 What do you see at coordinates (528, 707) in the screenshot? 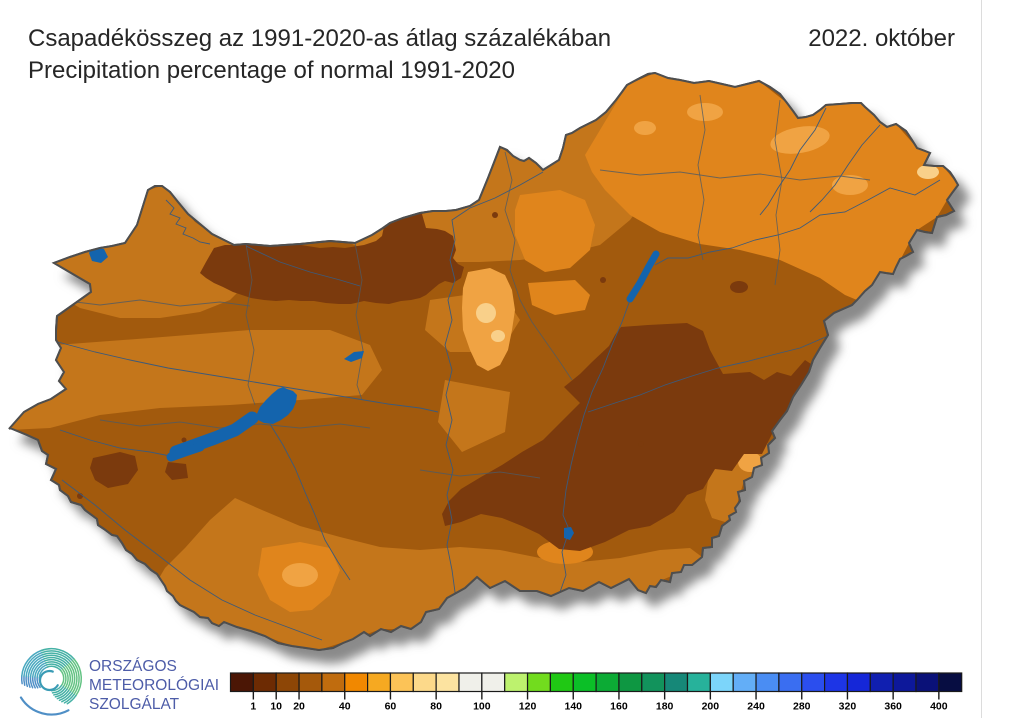
I see `svg-text: 120` at bounding box center [528, 707].